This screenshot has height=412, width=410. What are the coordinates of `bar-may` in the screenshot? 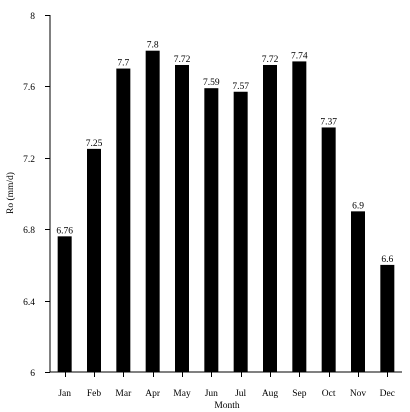 It's located at (182, 218).